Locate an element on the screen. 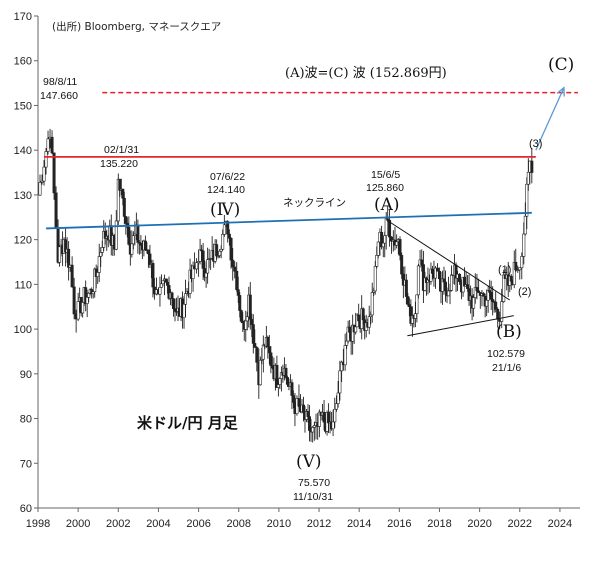 The width and height of the screenshot is (599, 563). peak-2007-value: 124.140 is located at coordinates (226, 190).